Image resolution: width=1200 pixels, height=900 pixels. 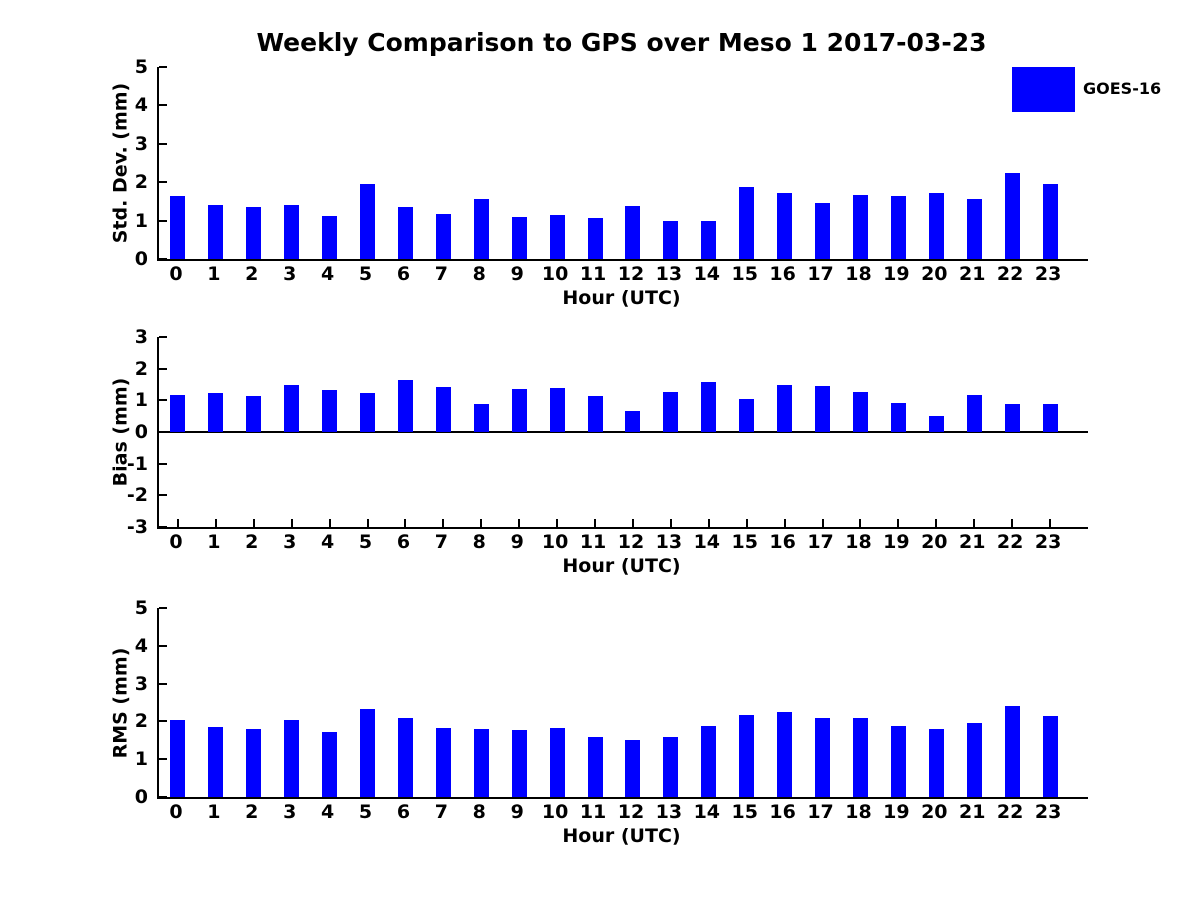 What do you see at coordinates (252, 274) in the screenshot?
I see `x-tick-label: 2` at bounding box center [252, 274].